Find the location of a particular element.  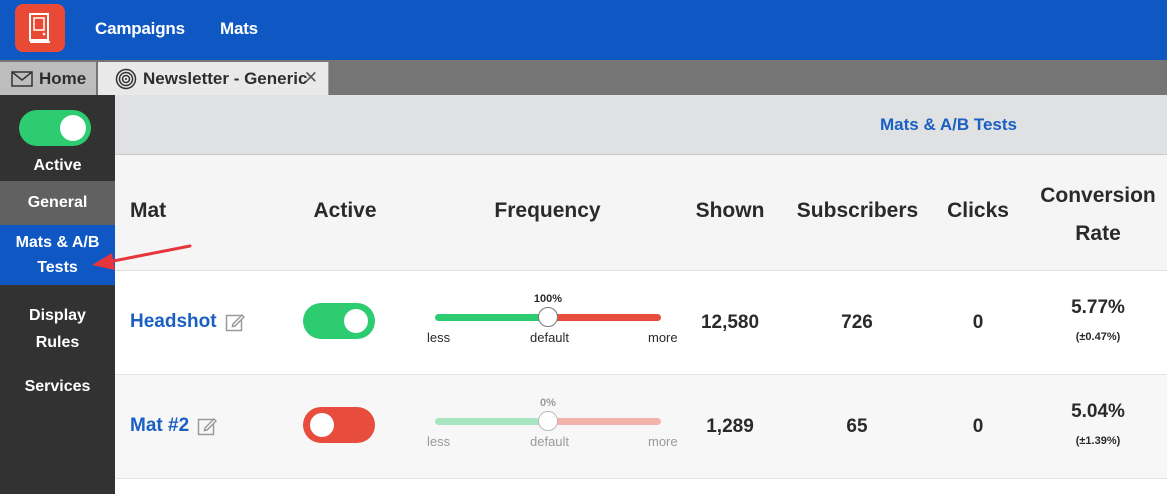

mat-name-link: Headshot is located at coordinates (187, 322).